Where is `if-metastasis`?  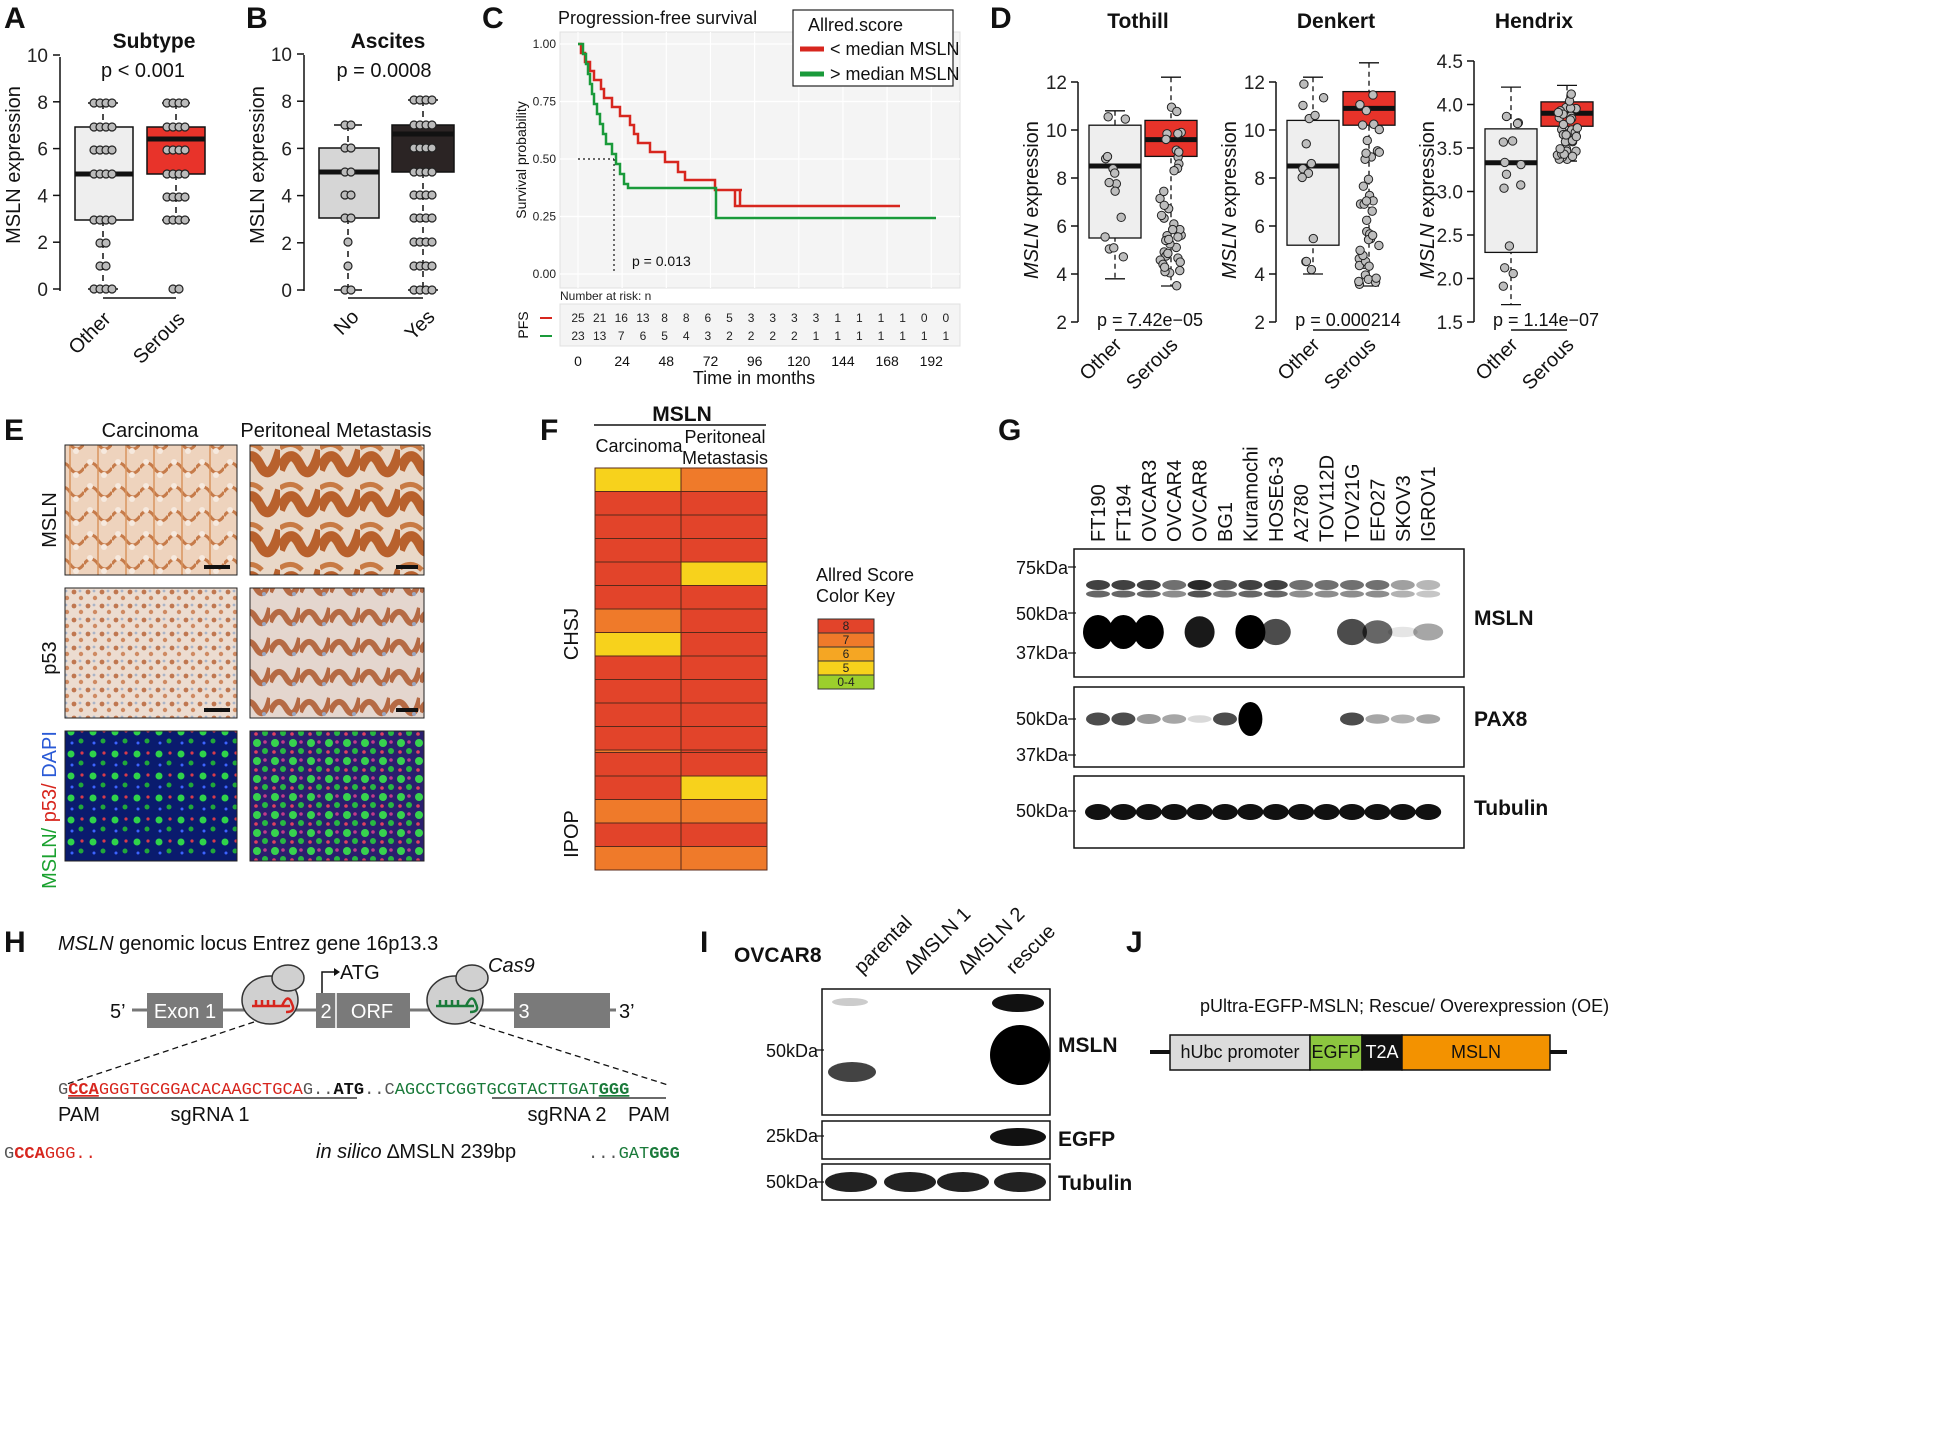
if-metastasis is located at coordinates (337, 796).